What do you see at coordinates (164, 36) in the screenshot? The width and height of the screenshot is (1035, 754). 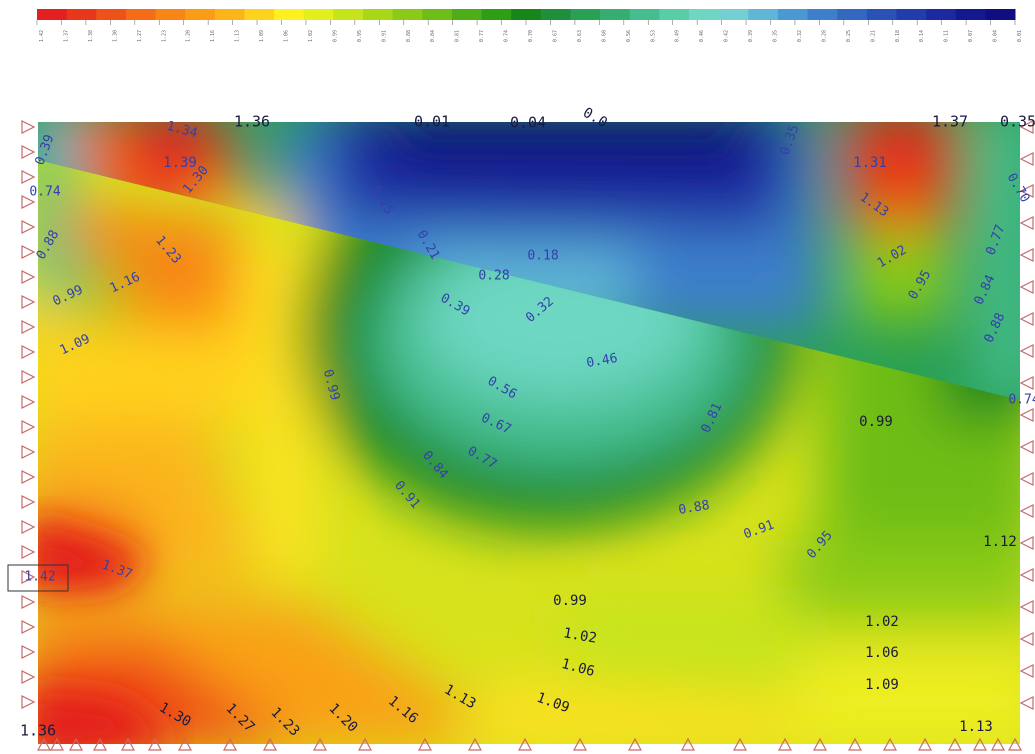 I see `legend-tick-label: 1.23` at bounding box center [164, 36].